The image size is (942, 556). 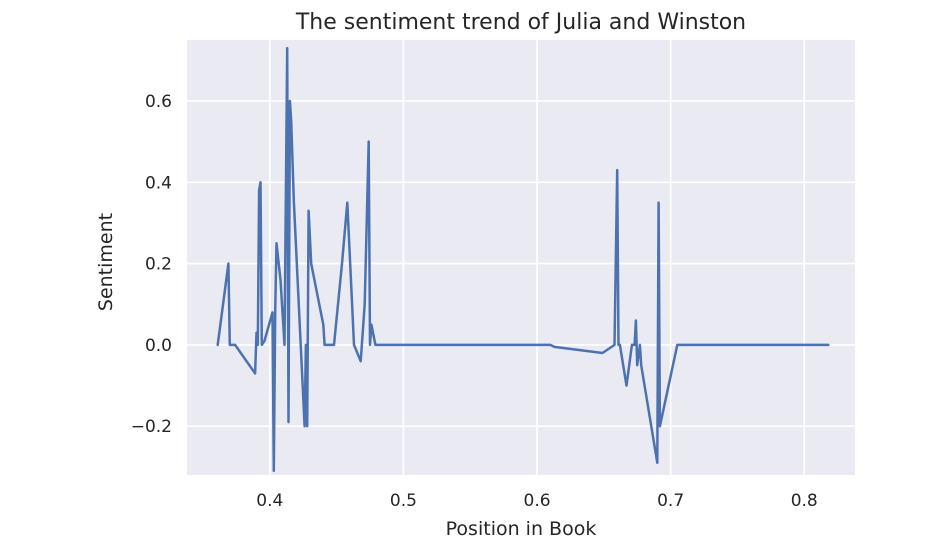 I want to click on x-axis-label: Position in Book, so click(x=521, y=529).